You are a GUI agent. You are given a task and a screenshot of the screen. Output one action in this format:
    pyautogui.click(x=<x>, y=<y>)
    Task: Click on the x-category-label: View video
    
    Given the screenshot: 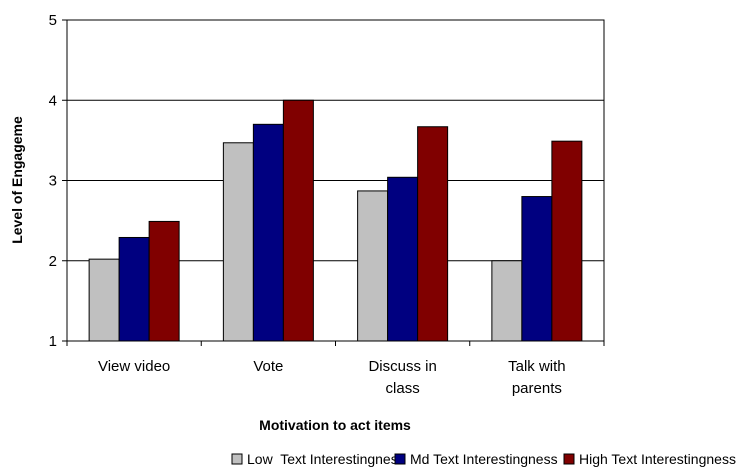 What is the action you would take?
    pyautogui.click(x=134, y=366)
    